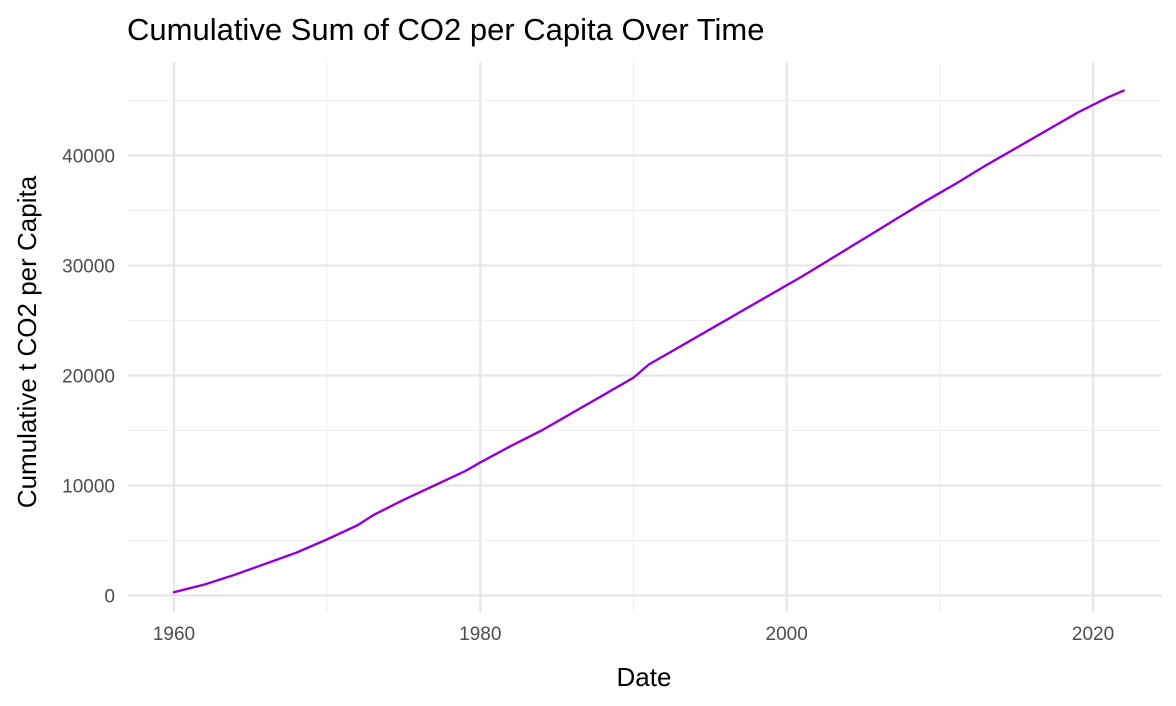 Image resolution: width=1176 pixels, height=706 pixels. I want to click on x-tick-label: 2020, so click(1093, 634).